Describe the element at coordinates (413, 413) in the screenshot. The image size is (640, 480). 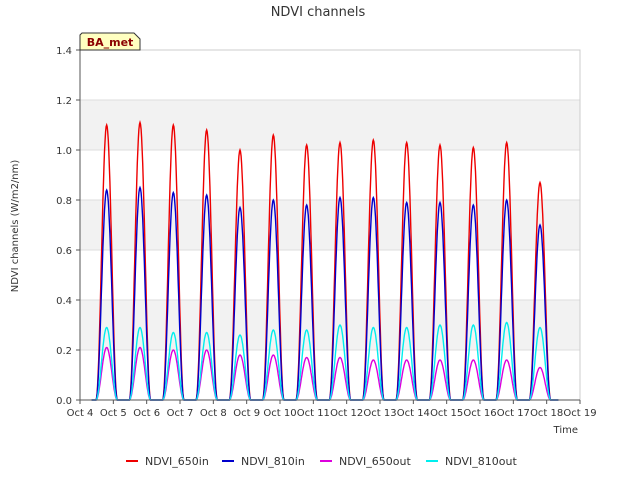
I see `x-tick-label: Oct 14` at that location.